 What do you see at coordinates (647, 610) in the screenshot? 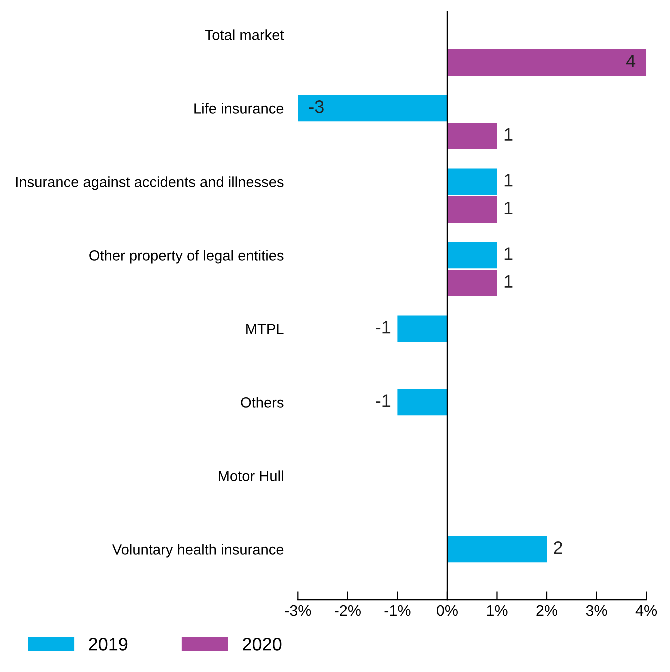
I see `x-tick-label: 4%` at bounding box center [647, 610].